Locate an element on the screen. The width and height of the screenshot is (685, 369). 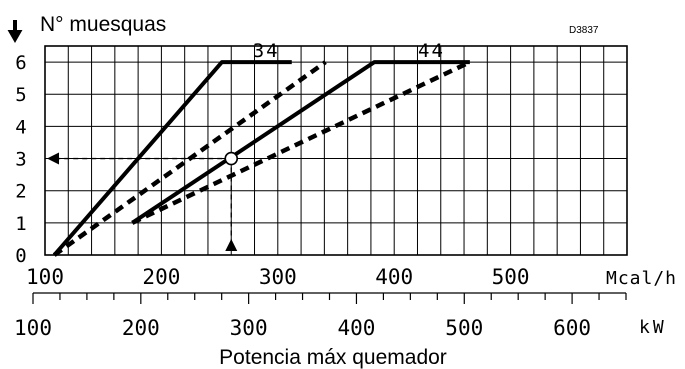
kw-tick-label: 200 is located at coordinates (141, 328).